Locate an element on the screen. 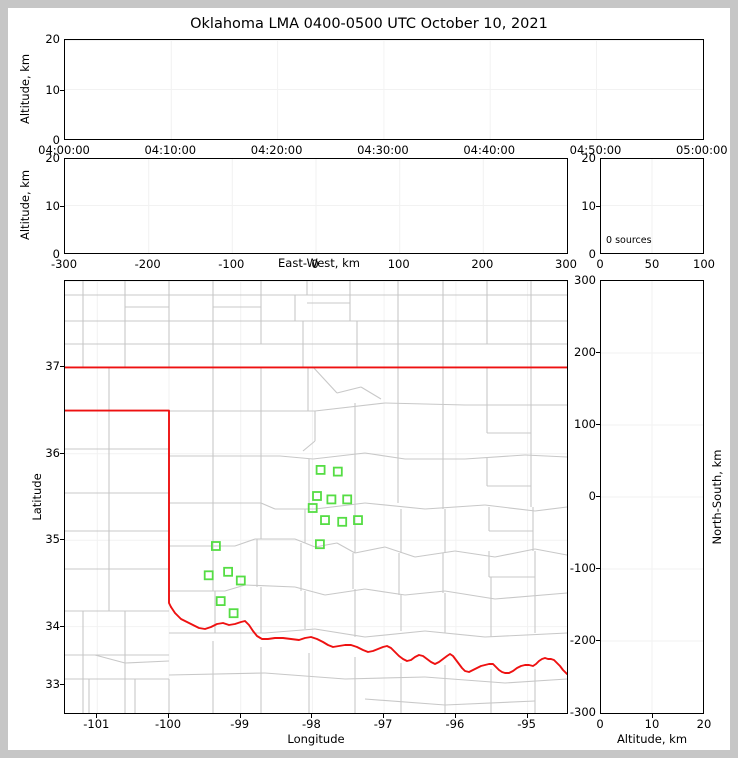  tick-label: 04:40:00 is located at coordinates (489, 150).